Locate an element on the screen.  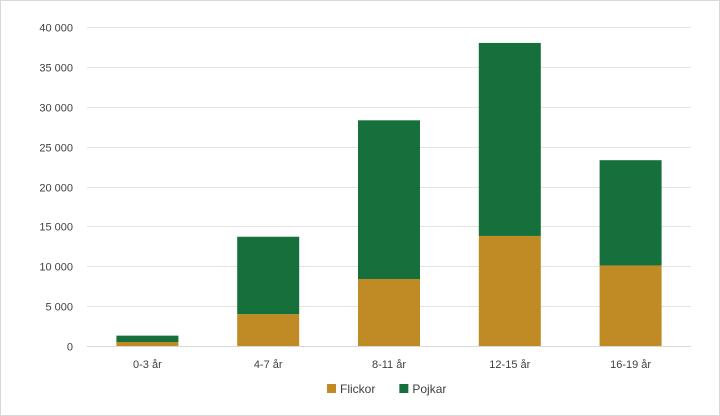
x-axis-ticks: 0-3 år 4-7 år 8-11 år 12-15 år 16-19 år is located at coordinates (392, 365).